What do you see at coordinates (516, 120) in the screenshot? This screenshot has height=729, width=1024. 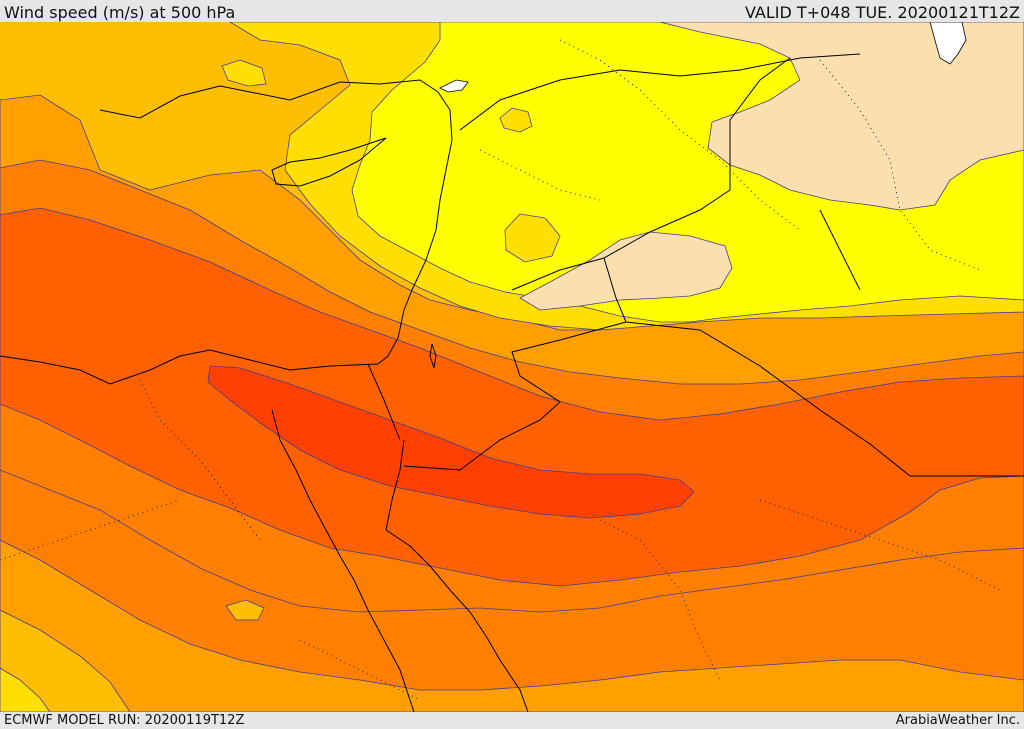 I see `band-gold-blob-small` at bounding box center [516, 120].